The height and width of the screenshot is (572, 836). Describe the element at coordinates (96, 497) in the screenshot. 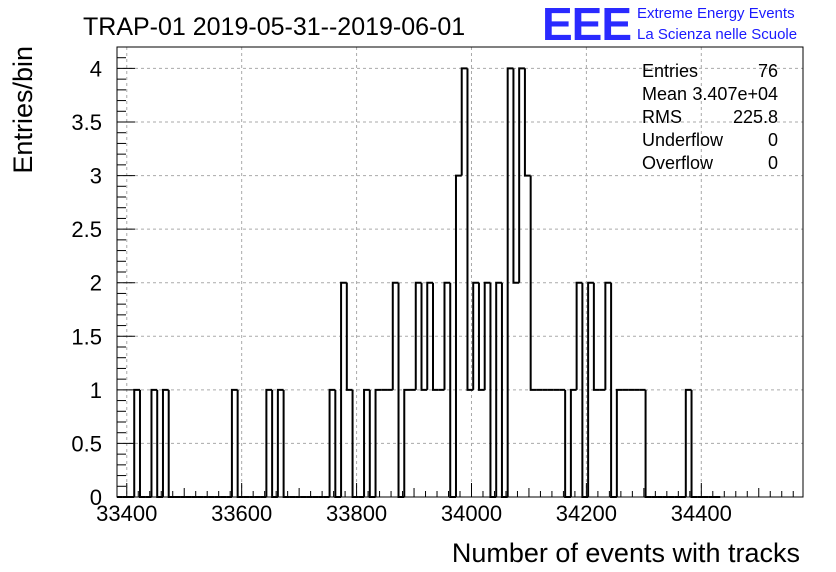

I see `y-tick-label: 0` at that location.